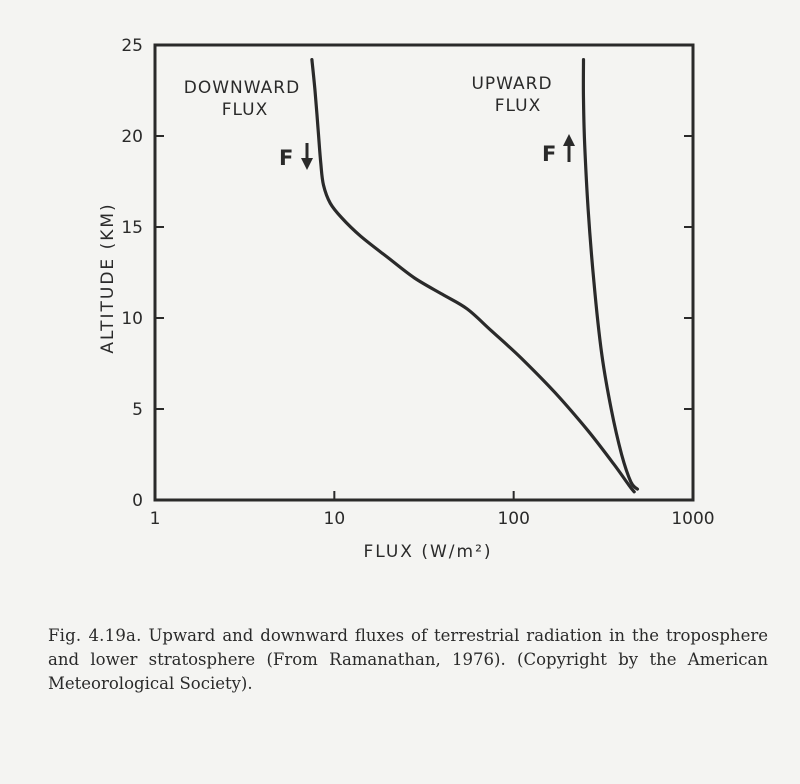 The image size is (800, 784). Describe the element at coordinates (511, 84) in the screenshot. I see `upward-flux-label-line1: UPWARD` at that location.